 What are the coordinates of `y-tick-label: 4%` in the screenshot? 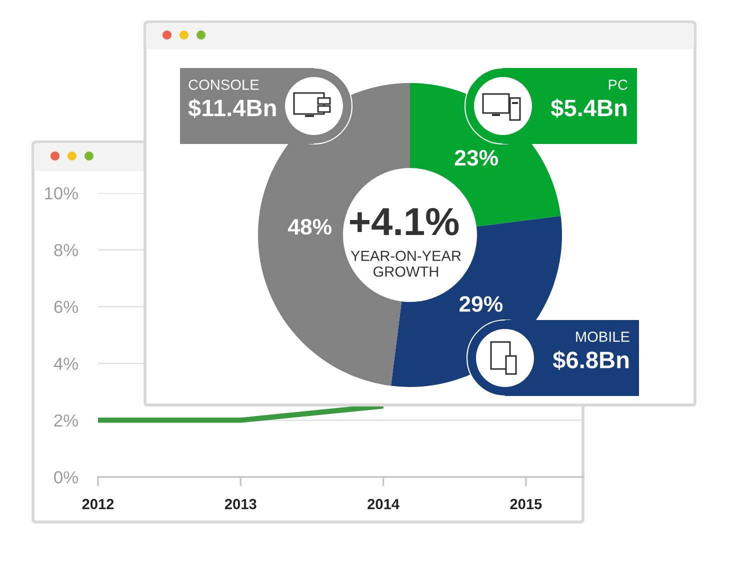 It's located at (66, 364).